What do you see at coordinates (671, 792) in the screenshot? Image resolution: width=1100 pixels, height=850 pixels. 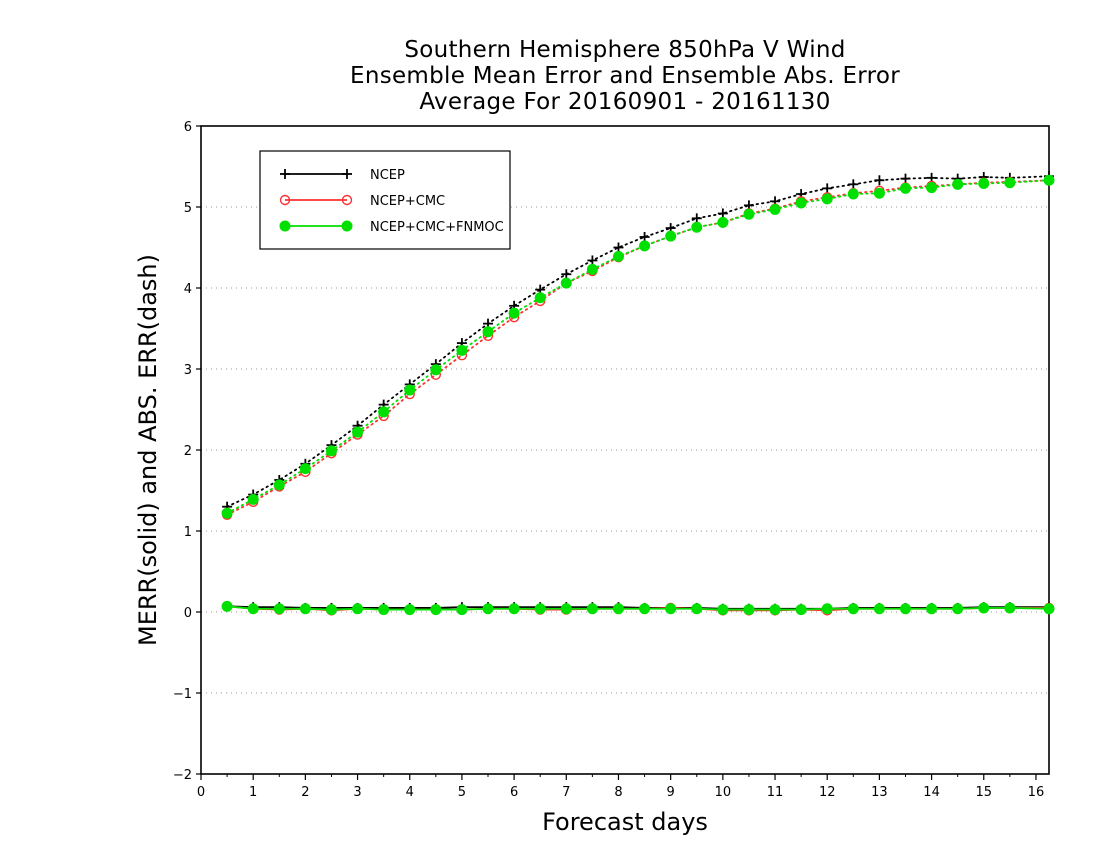 I see `x-tick-label-9: 9` at bounding box center [671, 792].